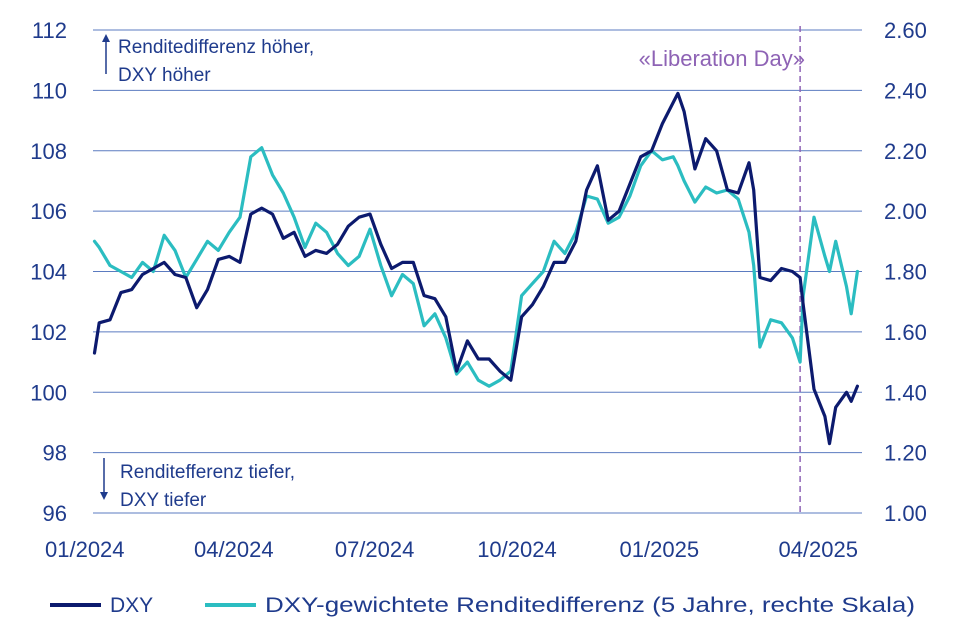 This screenshot has width=960, height=641. I want to click on up-annotation-line-1: Renditedifferenz höher,, so click(216, 47).